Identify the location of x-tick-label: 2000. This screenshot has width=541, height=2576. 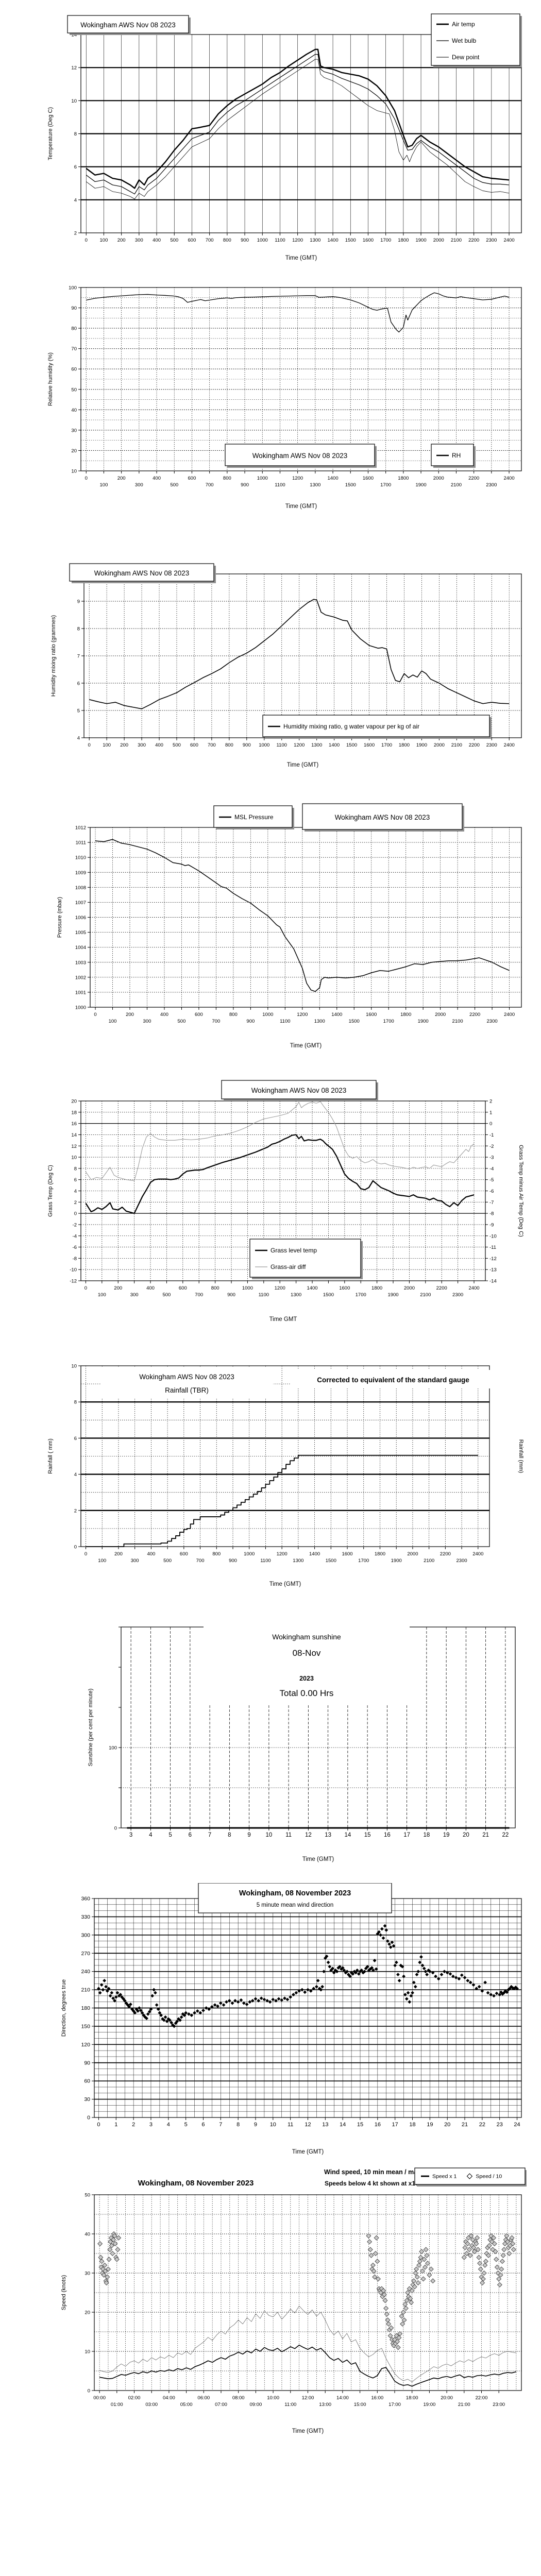
(438, 478).